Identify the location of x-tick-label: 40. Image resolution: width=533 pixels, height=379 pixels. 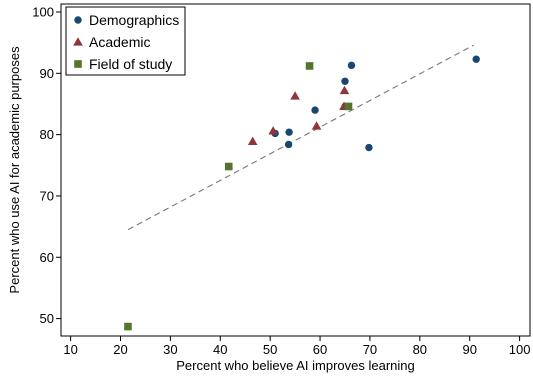
(220, 349).